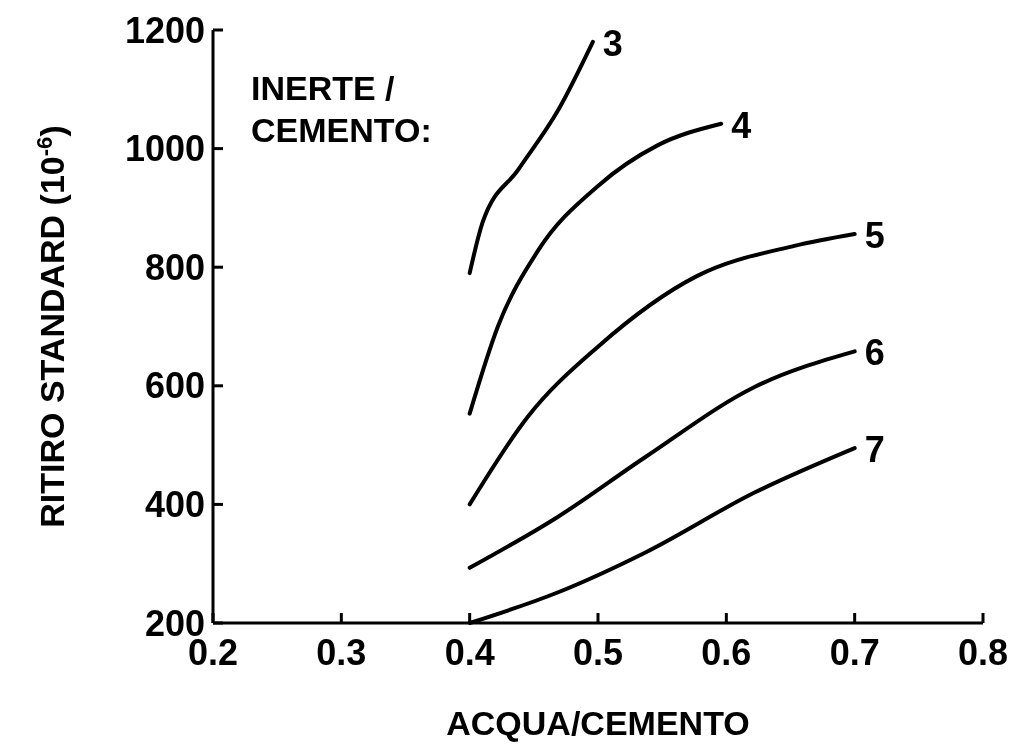 The image size is (1021, 755). Describe the element at coordinates (341, 109) in the screenshot. I see `legend-title: INERTE / CEMENTO:` at that location.